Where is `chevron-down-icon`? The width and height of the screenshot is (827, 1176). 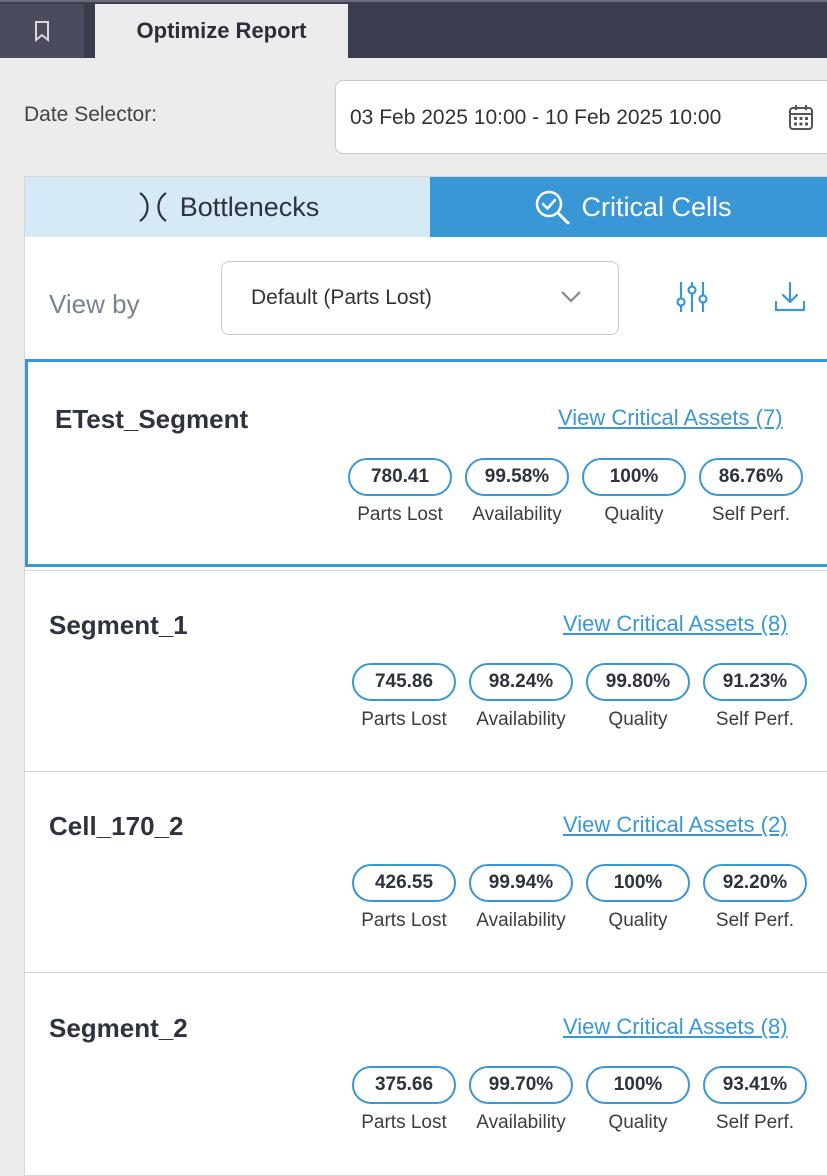
chevron-down-icon is located at coordinates (571, 297).